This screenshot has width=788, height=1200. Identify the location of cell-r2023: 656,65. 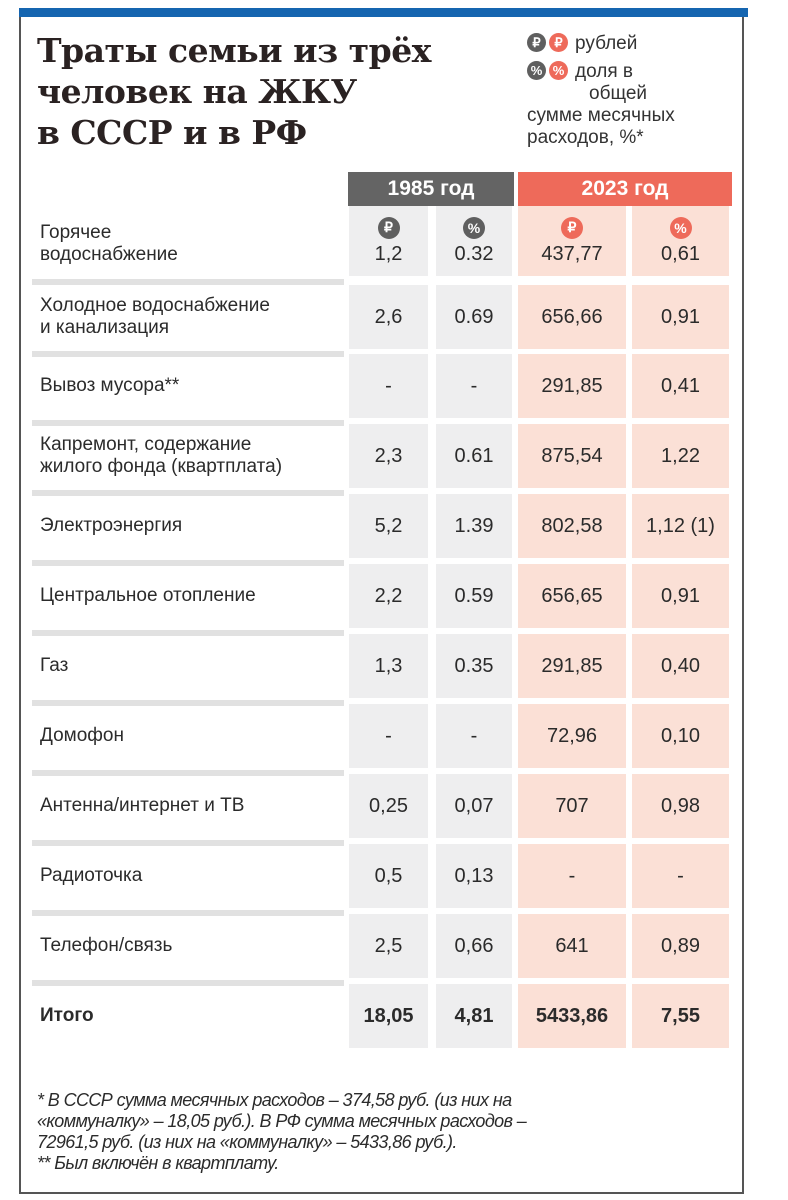
(572, 596).